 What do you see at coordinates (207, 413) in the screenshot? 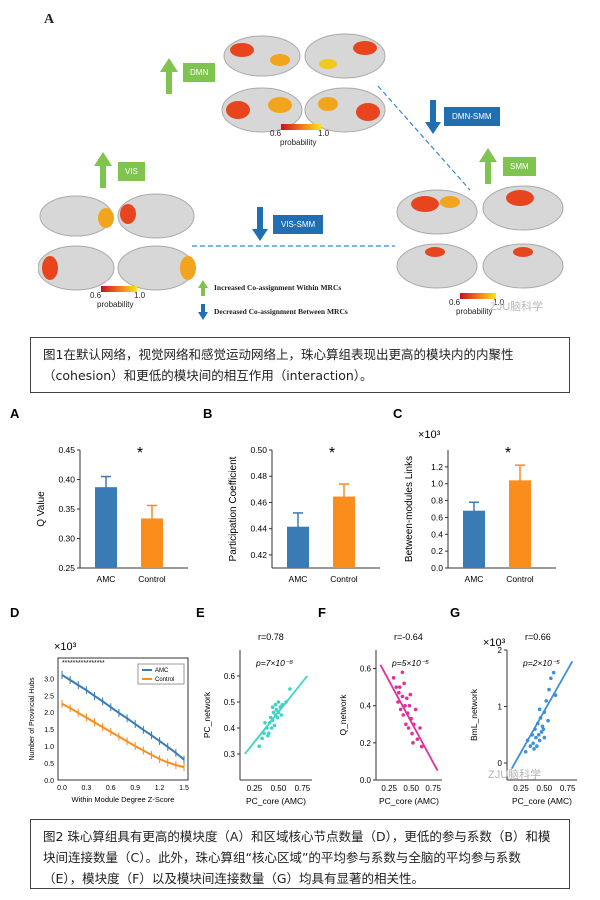
I see `panel-letter-B: B` at bounding box center [207, 413].